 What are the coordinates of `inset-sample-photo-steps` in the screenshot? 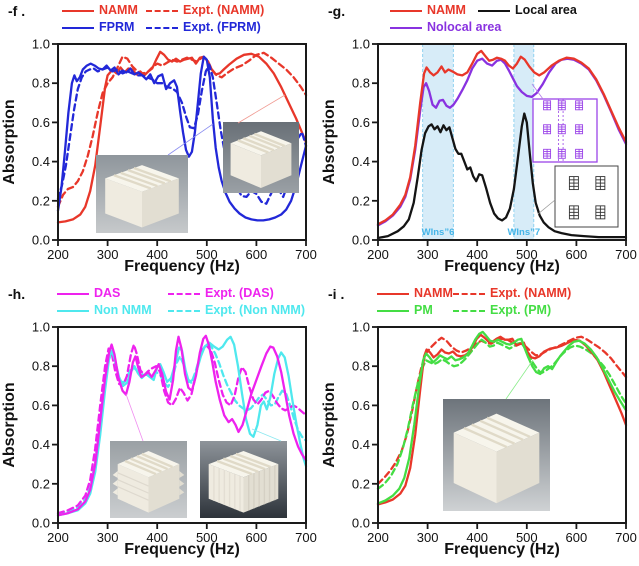 It's located at (148, 479).